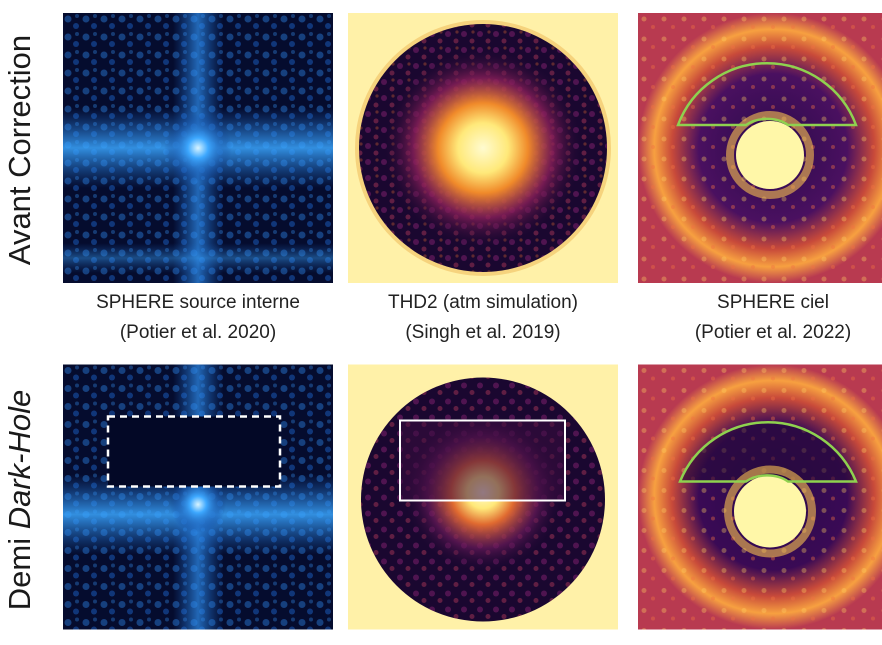 Image resolution: width=882 pixels, height=645 pixels. I want to click on caption-thd2: THD2 (atm simulation) (Singh et al. 2019), so click(483, 317).